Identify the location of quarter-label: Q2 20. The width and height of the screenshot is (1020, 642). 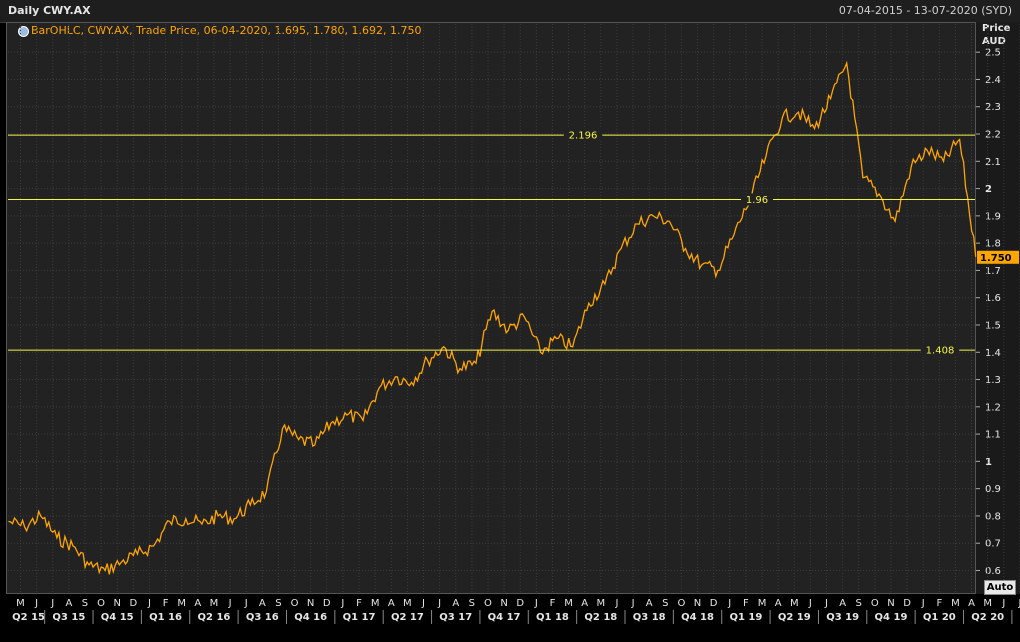
(987, 617).